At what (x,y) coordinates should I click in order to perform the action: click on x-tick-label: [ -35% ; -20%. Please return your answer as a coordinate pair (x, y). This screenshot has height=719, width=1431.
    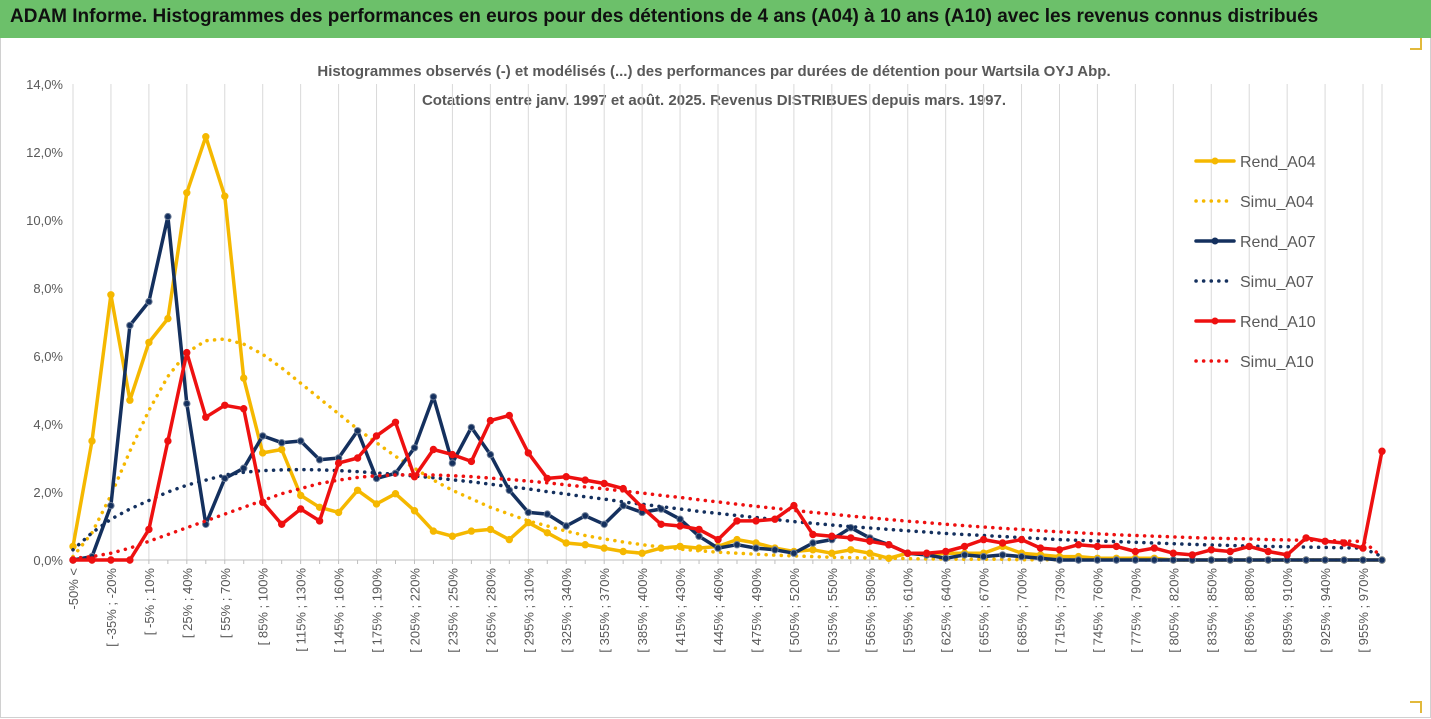
    Looking at the image, I should click on (111, 607).